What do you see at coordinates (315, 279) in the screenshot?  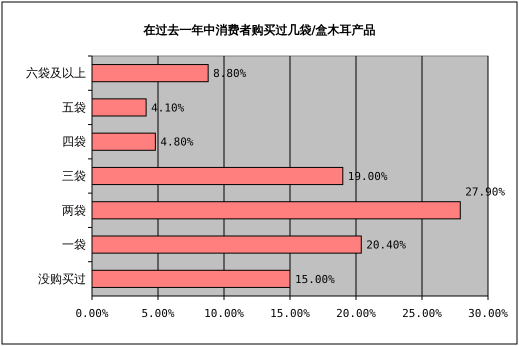 I see `data-label: 15.00%` at bounding box center [315, 279].